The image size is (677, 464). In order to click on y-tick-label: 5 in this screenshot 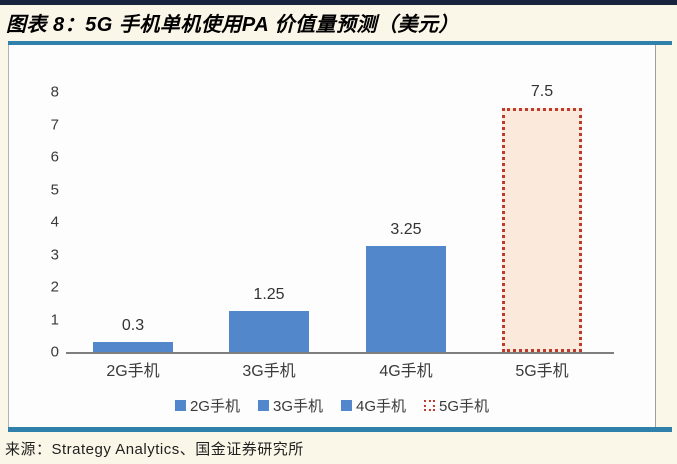, I will do `click(54, 189)`.